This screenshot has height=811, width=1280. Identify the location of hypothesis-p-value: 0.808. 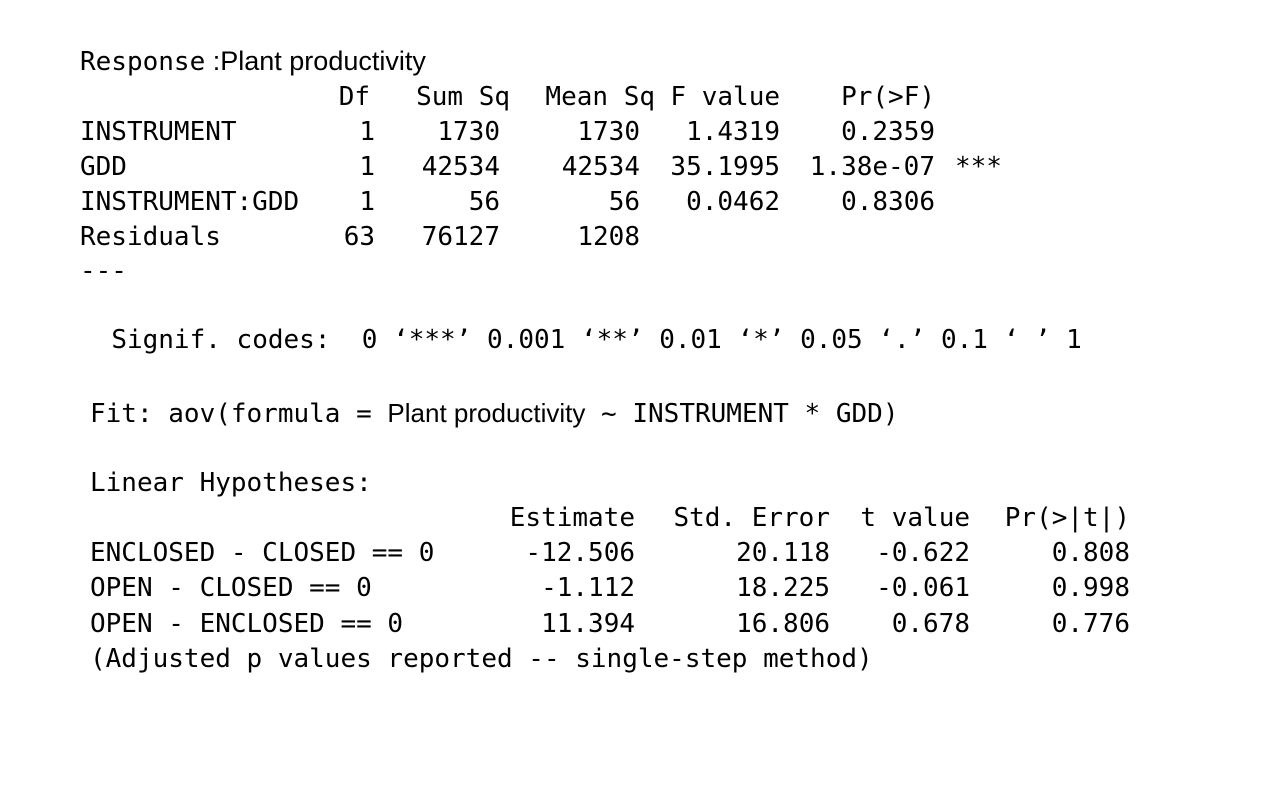
(1090, 553).